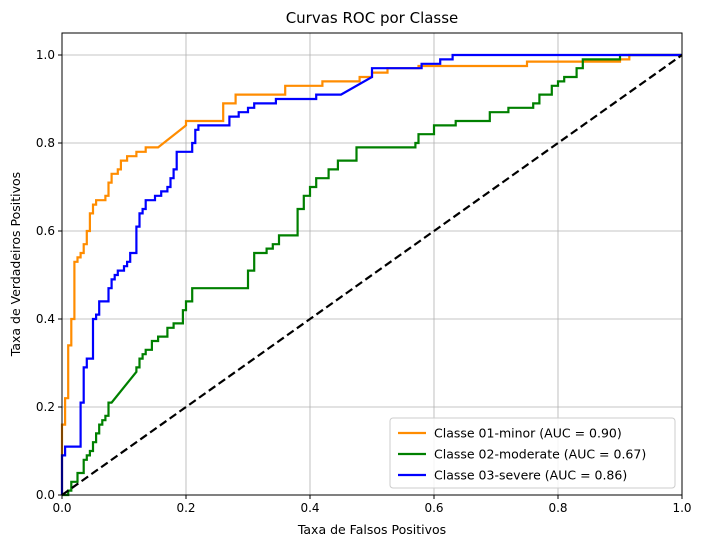 Image resolution: width=702 pixels, height=547 pixels. Describe the element at coordinates (681, 508) in the screenshot. I see `x-tick-label: 1.0` at that location.